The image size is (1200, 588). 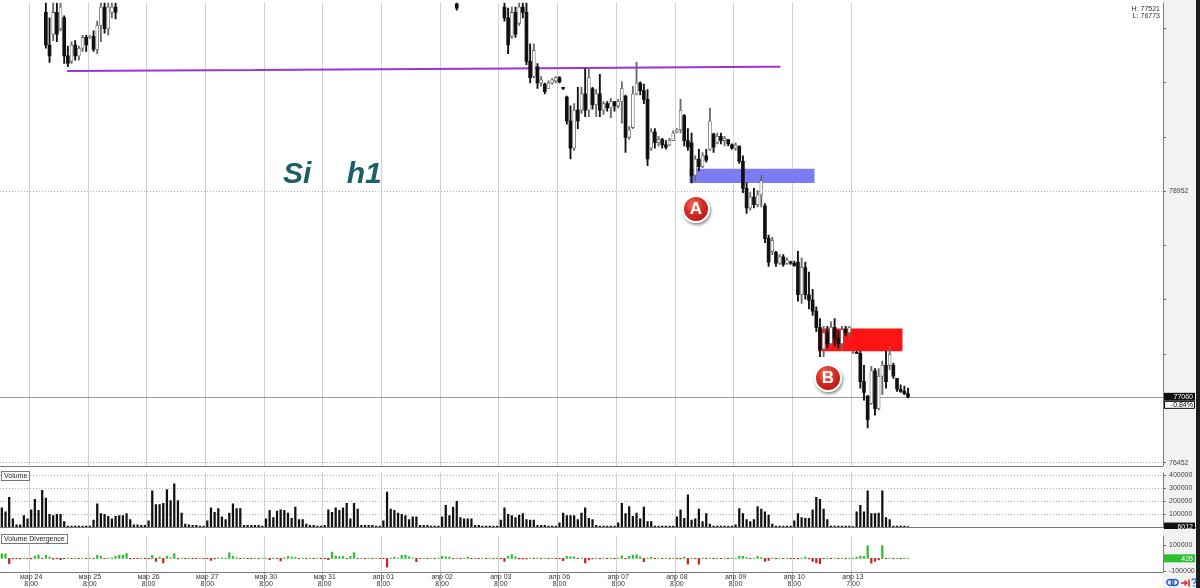 What do you see at coordinates (332, 173) in the screenshot?
I see `text: Si h1` at bounding box center [332, 173].